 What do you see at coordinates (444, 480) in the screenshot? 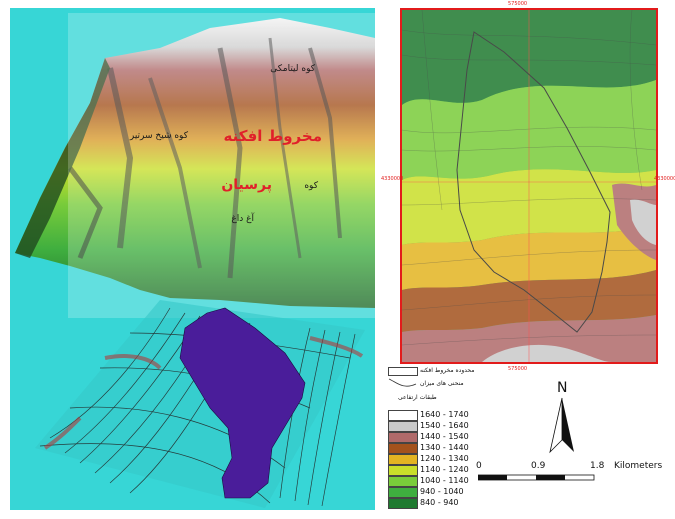
I see `legend-class-label-6: 1040 - 1140` at bounding box center [444, 480].